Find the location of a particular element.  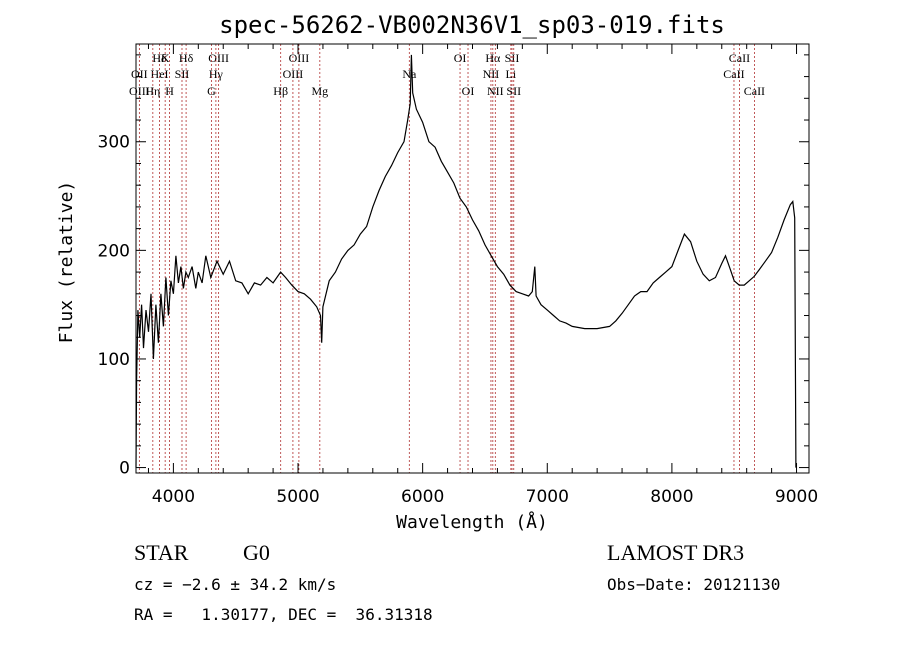

x-tick-label: 9000 is located at coordinates (796, 497).